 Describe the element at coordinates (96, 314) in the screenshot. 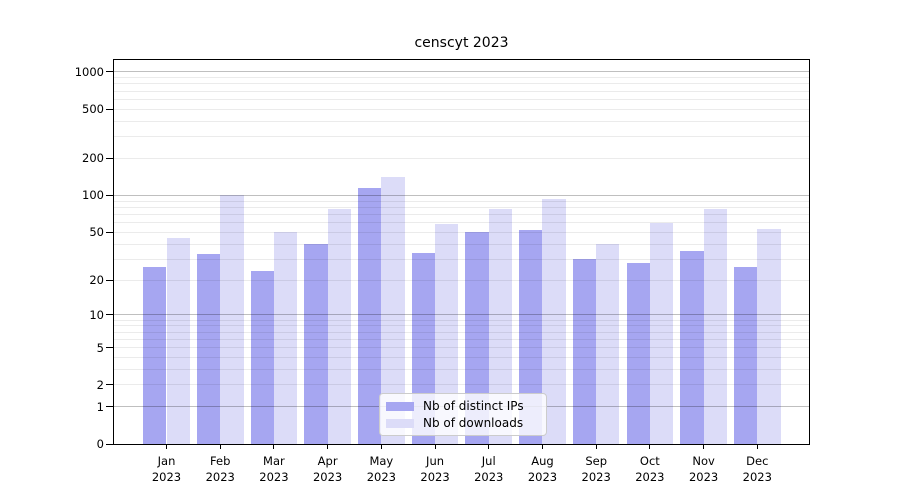

I see `y-tick-label-10: 10` at that location.